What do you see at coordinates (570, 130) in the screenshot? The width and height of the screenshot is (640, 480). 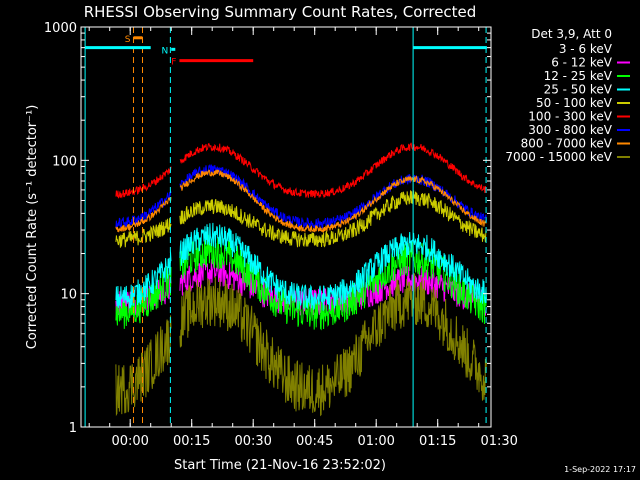 I see `legend-label-6: 300 - 800 keV` at bounding box center [570, 130].